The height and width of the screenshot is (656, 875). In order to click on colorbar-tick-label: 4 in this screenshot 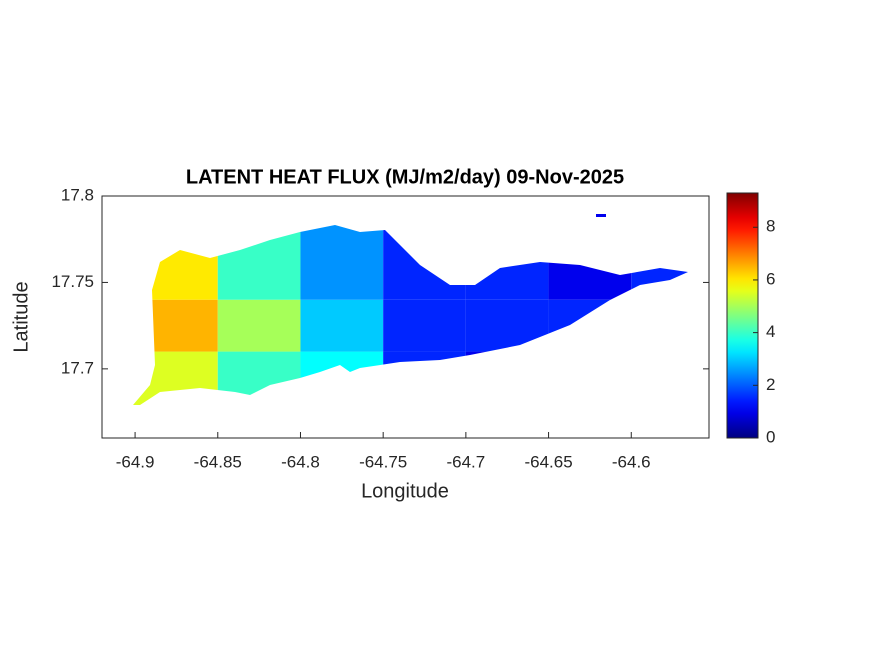, I will do `click(770, 331)`.